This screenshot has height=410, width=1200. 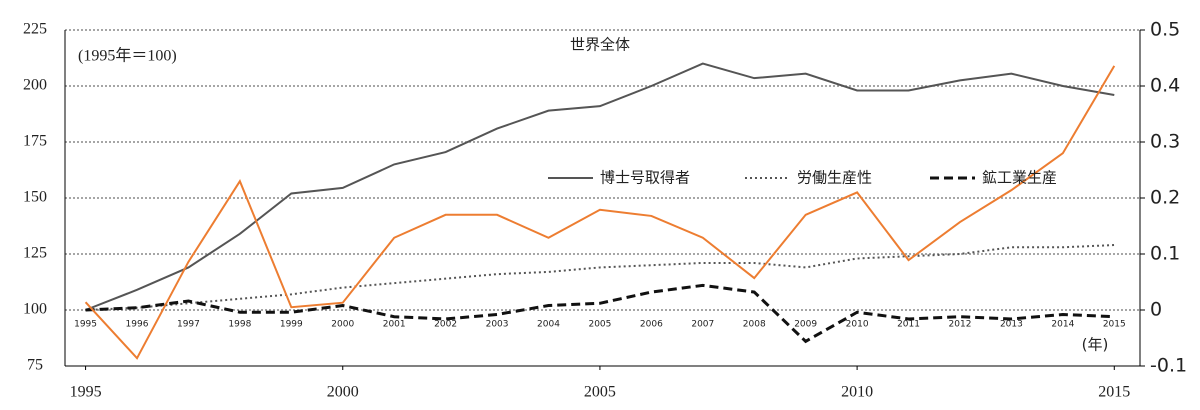 What do you see at coordinates (805, 325) in the screenshot?
I see `year-label: 2009` at bounding box center [805, 325].